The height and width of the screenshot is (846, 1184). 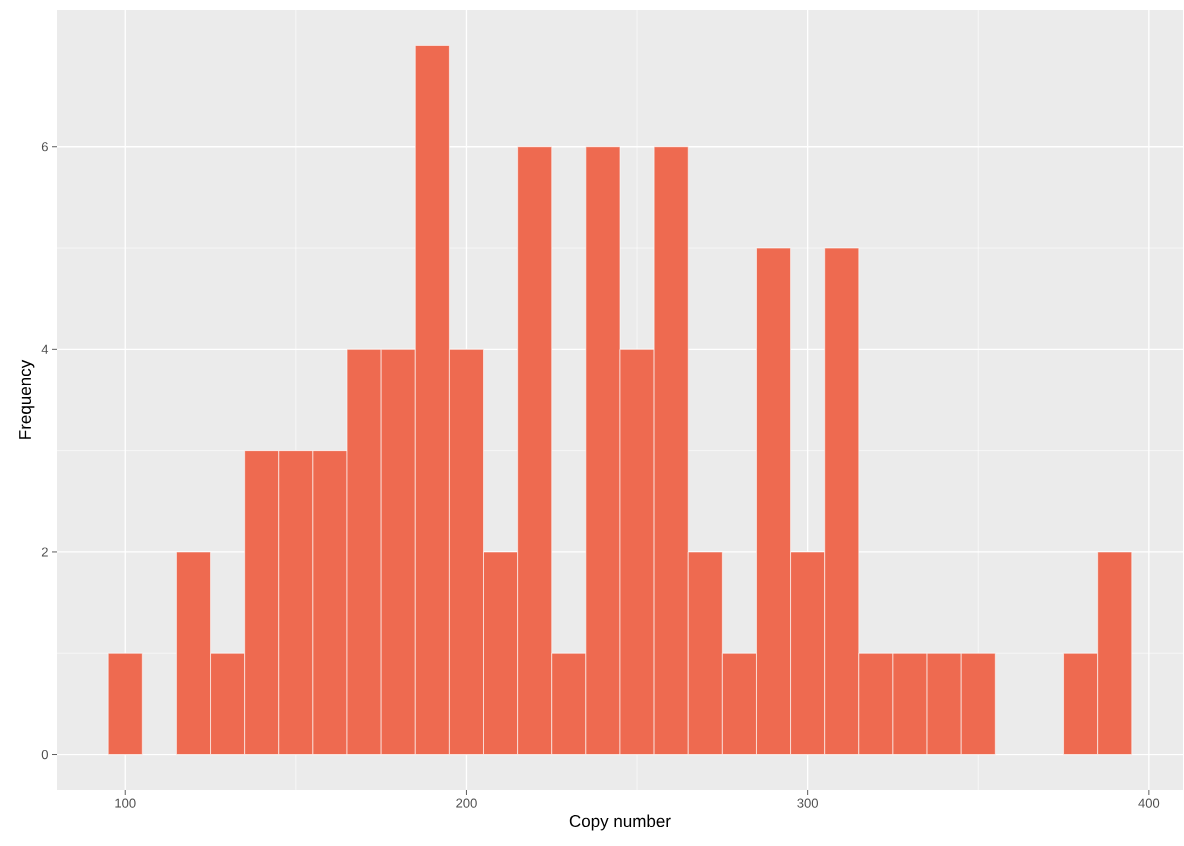 What do you see at coordinates (44, 754) in the screenshot?
I see `y-tick-label: 0` at bounding box center [44, 754].